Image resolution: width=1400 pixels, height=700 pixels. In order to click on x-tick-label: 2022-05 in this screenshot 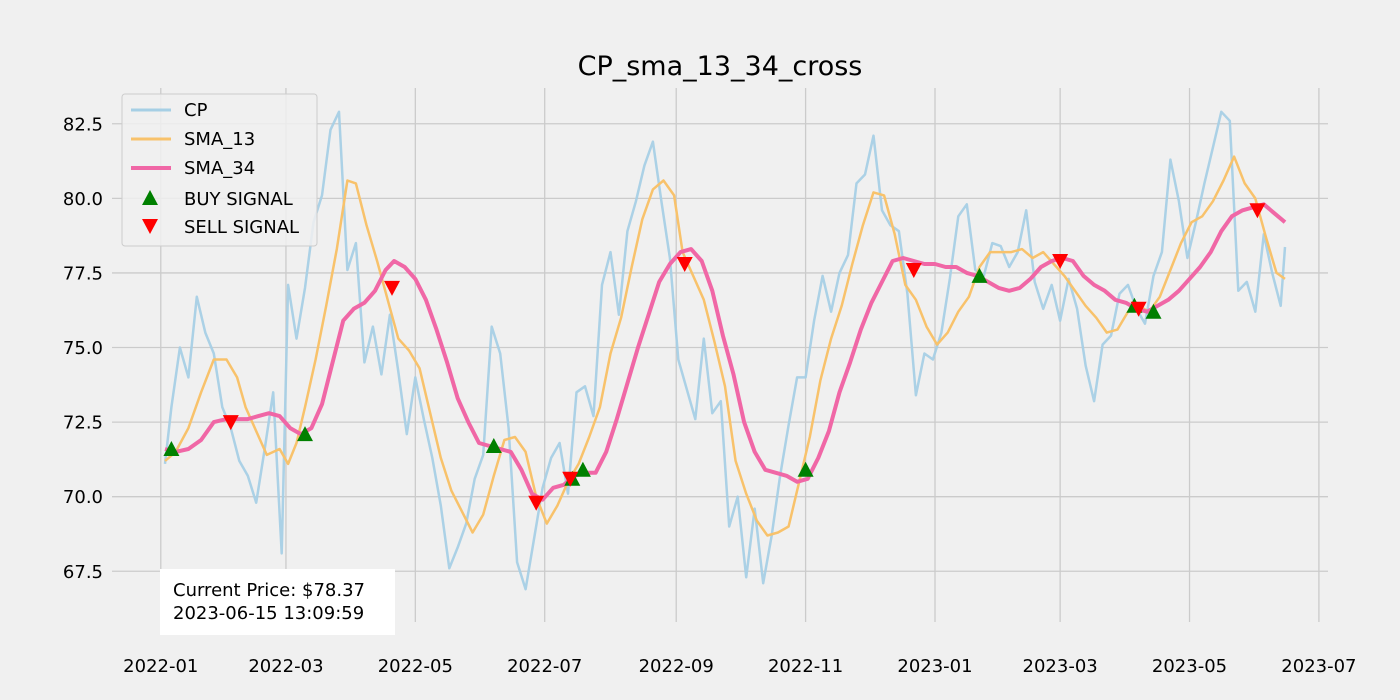, I will do `click(415, 666)`.